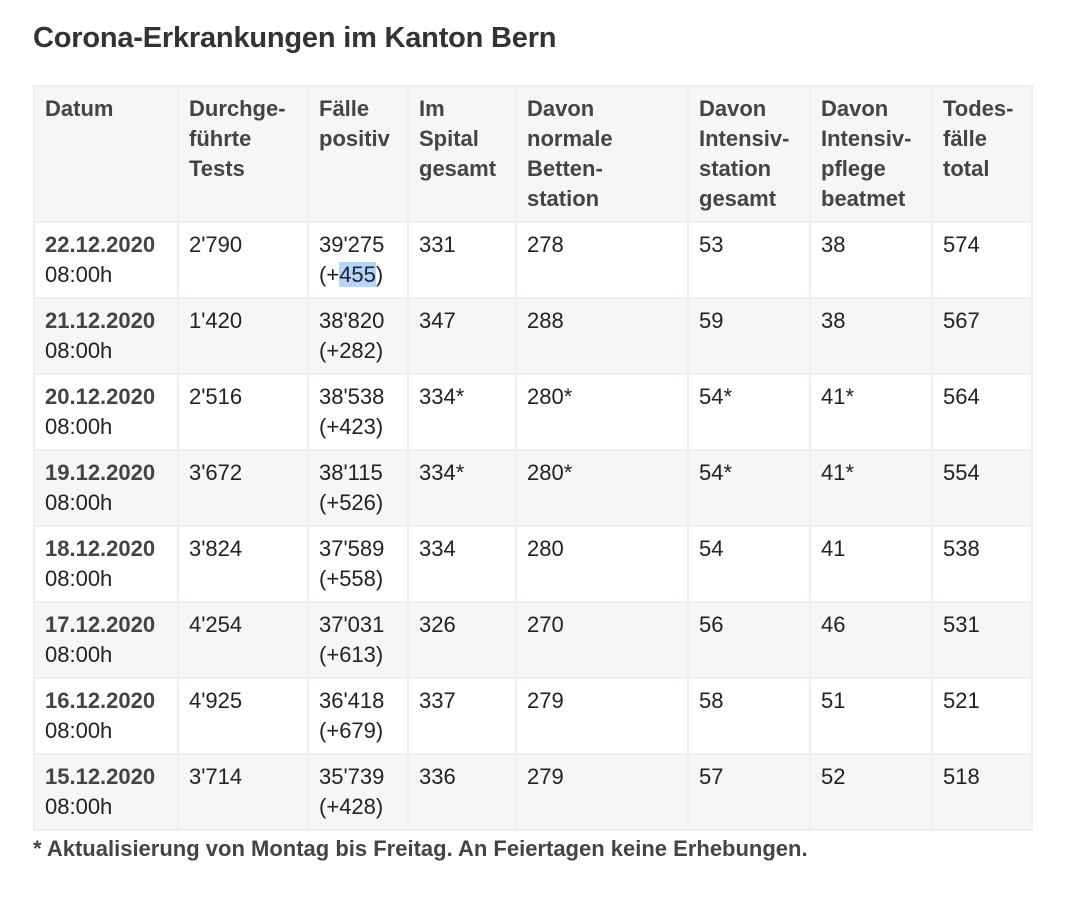  Describe the element at coordinates (749, 792) in the screenshot. I see `cell-icu: 57` at that location.